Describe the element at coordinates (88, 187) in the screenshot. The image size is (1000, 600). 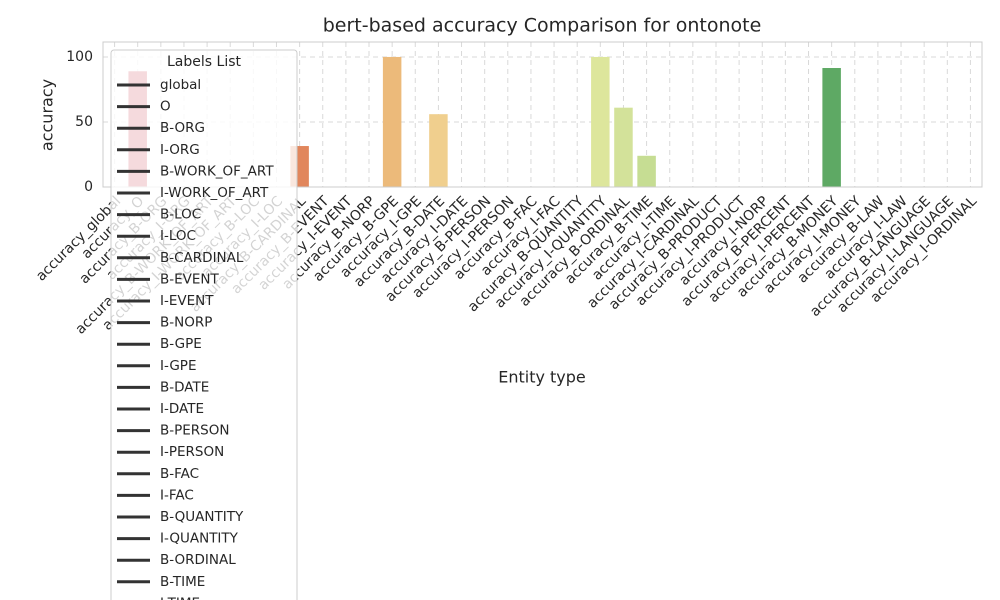
I see `y-tick-label: 0` at that location.